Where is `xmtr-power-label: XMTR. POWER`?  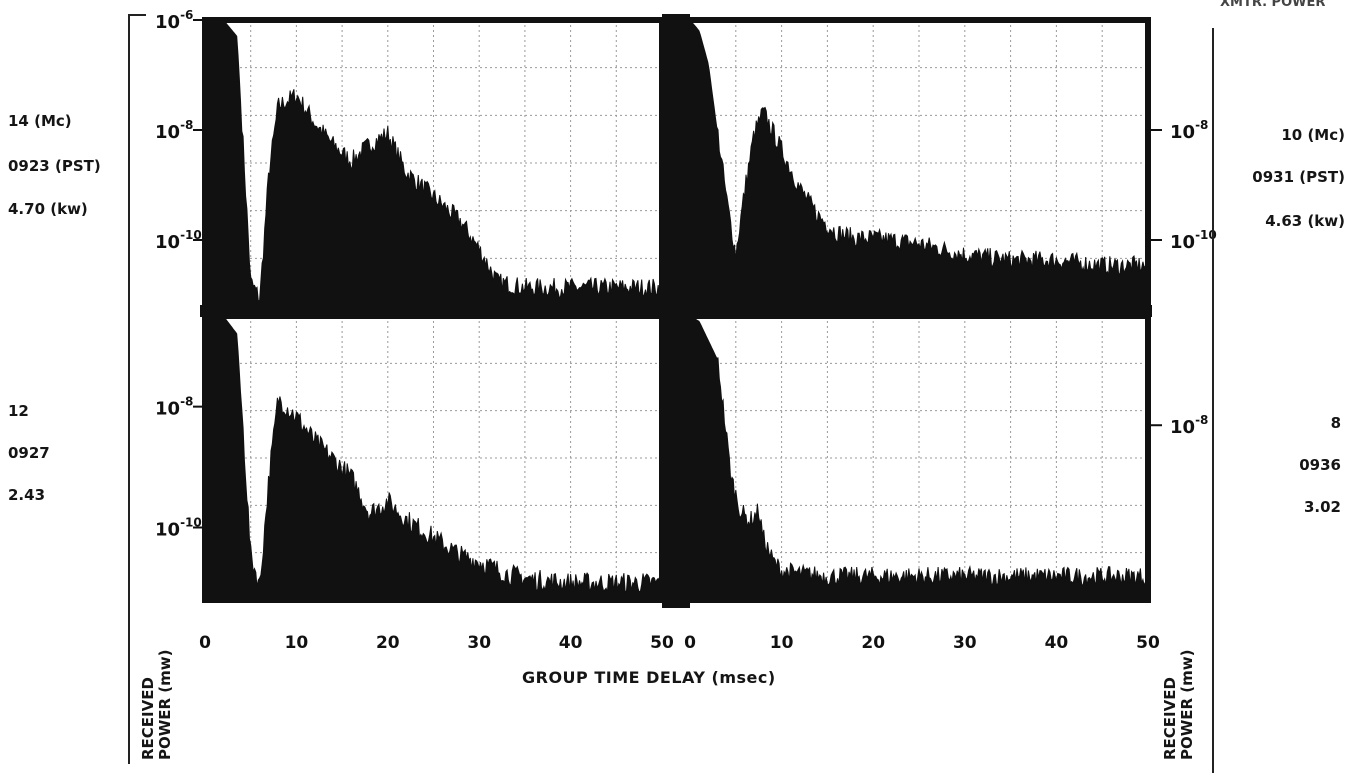 xmtr-power-label: XMTR. POWER is located at coordinates (1273, 5).